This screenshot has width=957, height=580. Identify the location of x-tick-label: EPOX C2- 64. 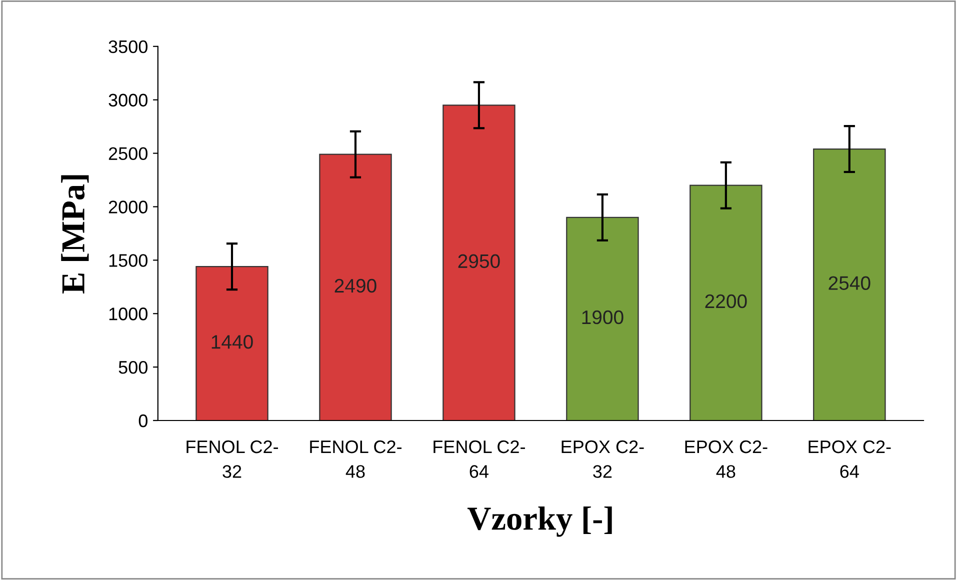
(849, 459).